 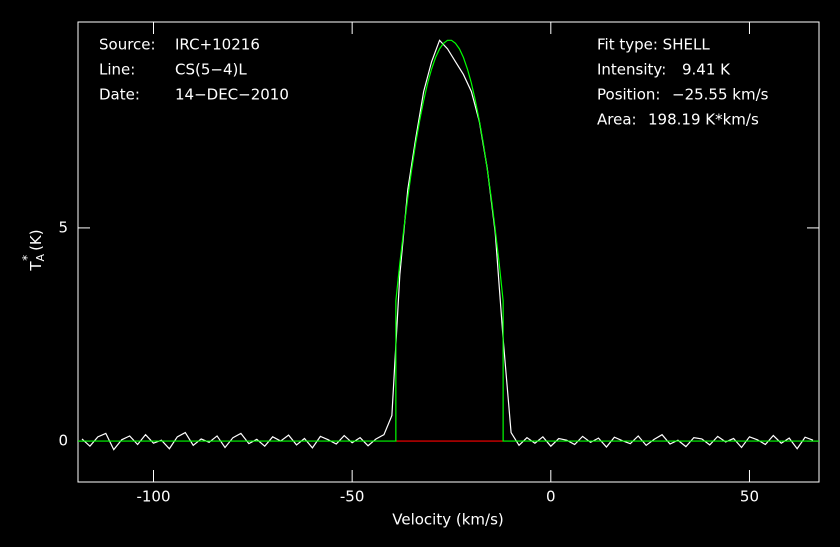 I want to click on annotation-value: 9.41 K, so click(x=706, y=70).